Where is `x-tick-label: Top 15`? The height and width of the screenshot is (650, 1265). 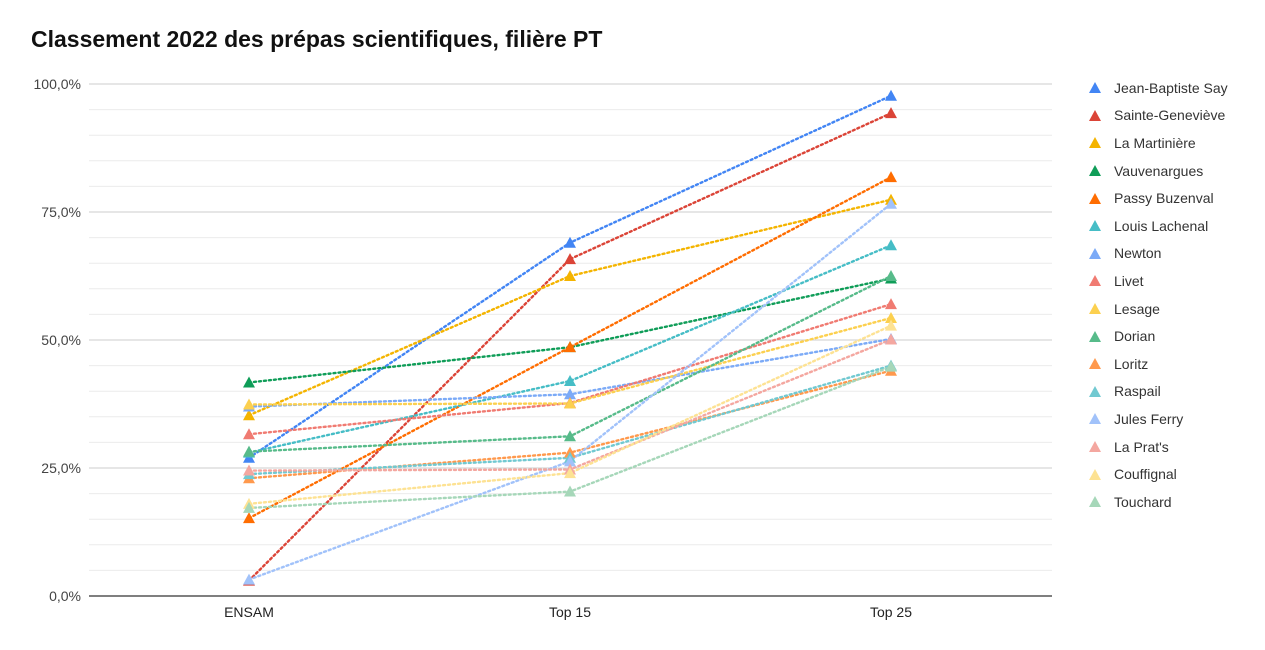 x-tick-label: Top 15 is located at coordinates (570, 612).